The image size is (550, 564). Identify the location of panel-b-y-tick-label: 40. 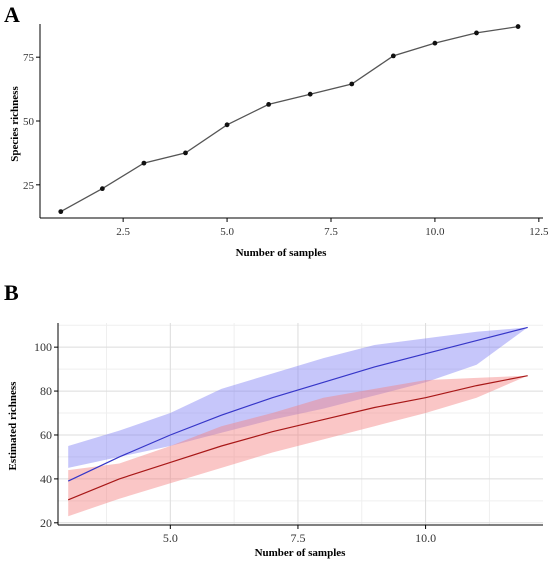
(46, 479).